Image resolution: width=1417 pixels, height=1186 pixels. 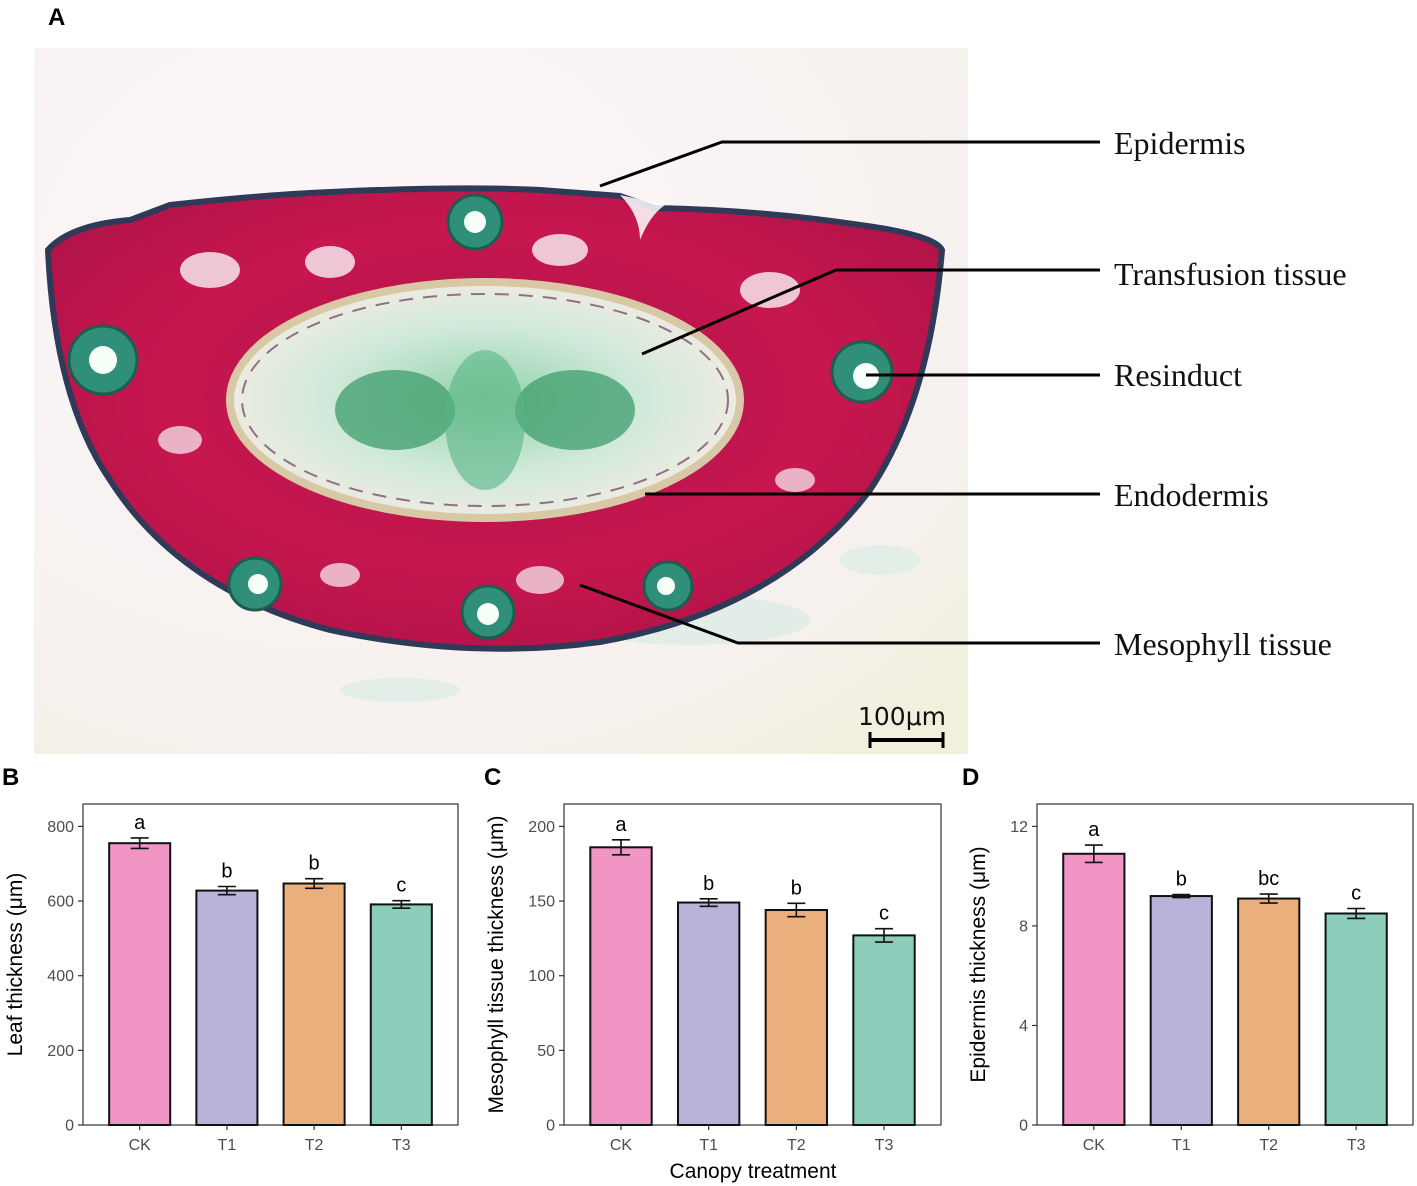 What do you see at coordinates (1191, 495) in the screenshot?
I see `callout-endodermis: Endodermis` at bounding box center [1191, 495].